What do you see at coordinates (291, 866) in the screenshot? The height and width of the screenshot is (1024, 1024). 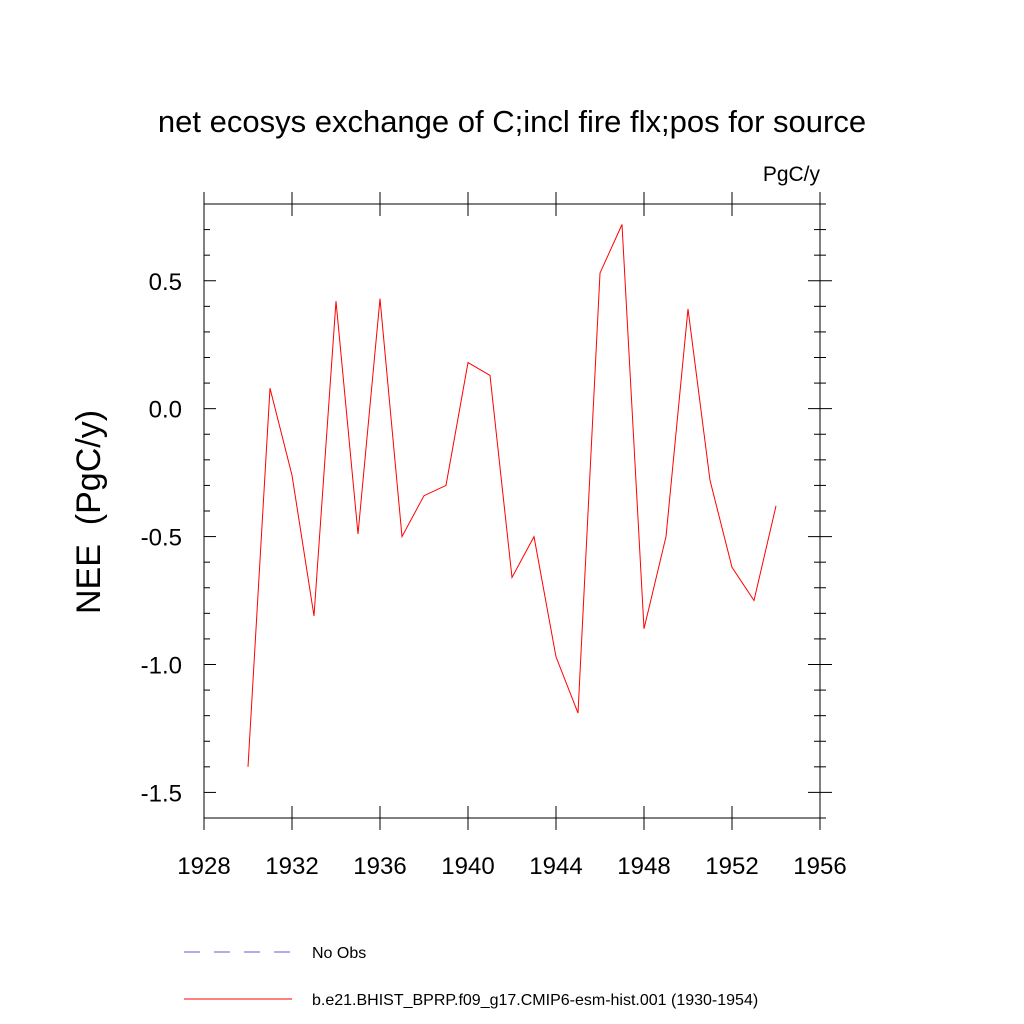 I see `x-tick-label: 1932` at bounding box center [291, 866].